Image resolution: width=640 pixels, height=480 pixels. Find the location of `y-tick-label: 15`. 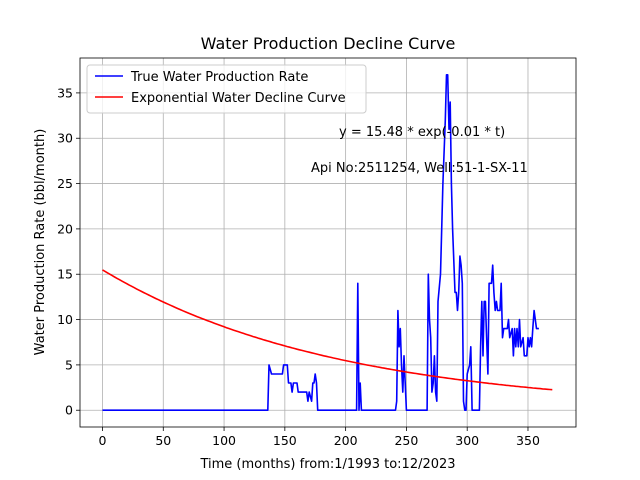

y-tick-label: 15 is located at coordinates (65, 274).